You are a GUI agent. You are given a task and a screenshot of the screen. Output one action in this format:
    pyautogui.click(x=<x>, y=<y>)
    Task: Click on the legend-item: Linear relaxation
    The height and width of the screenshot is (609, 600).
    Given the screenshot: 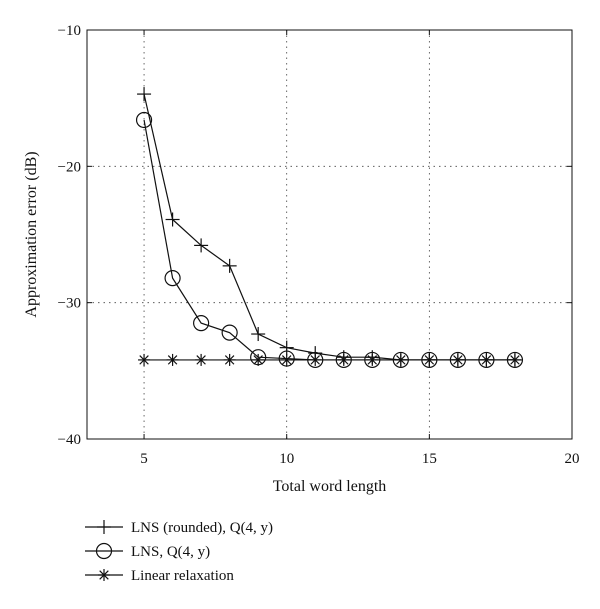 What is the action you would take?
    pyautogui.click(x=159, y=576)
    